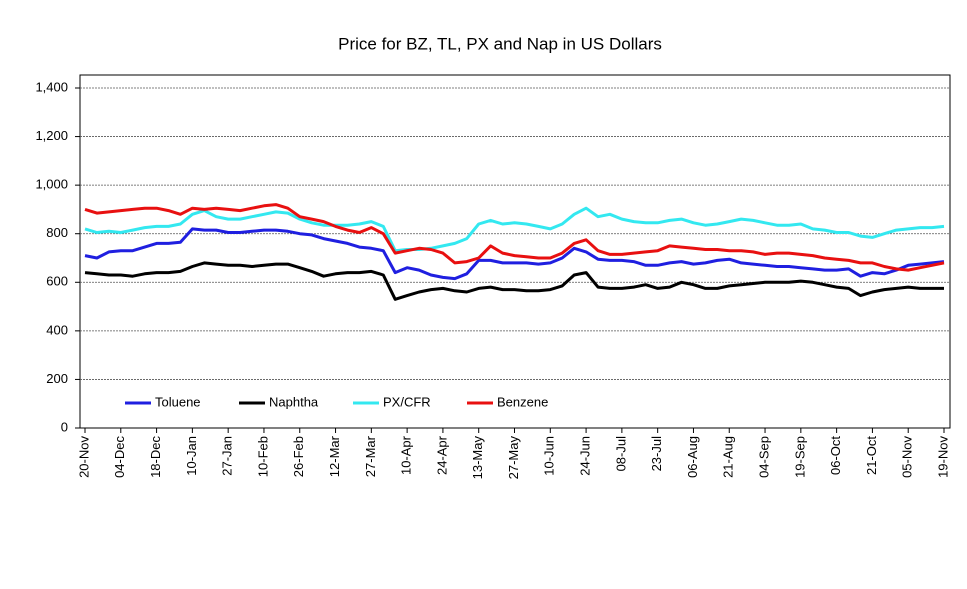 The image size is (967, 589). I want to click on x-tick-label: 27-May, so click(513, 458).